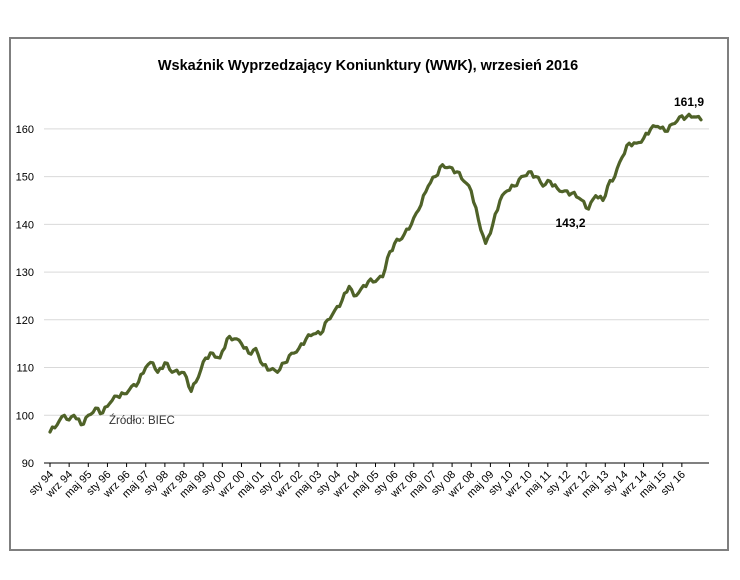 Image resolution: width=740 pixels, height=580 pixels. What do you see at coordinates (25, 225) in the screenshot?
I see `y-tick-label: 140` at bounding box center [25, 225].